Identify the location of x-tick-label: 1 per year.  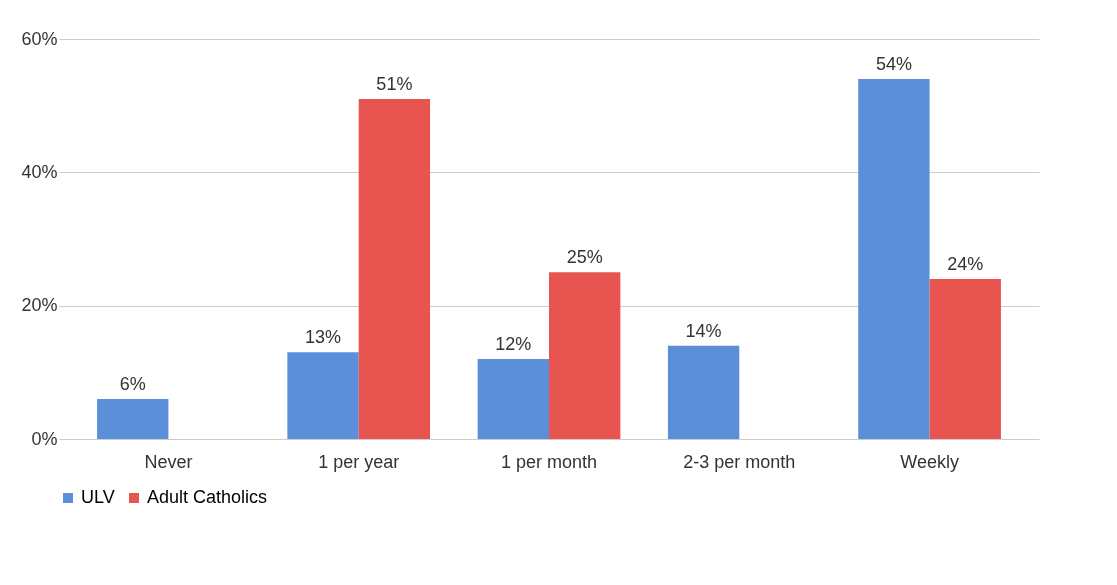
(359, 461).